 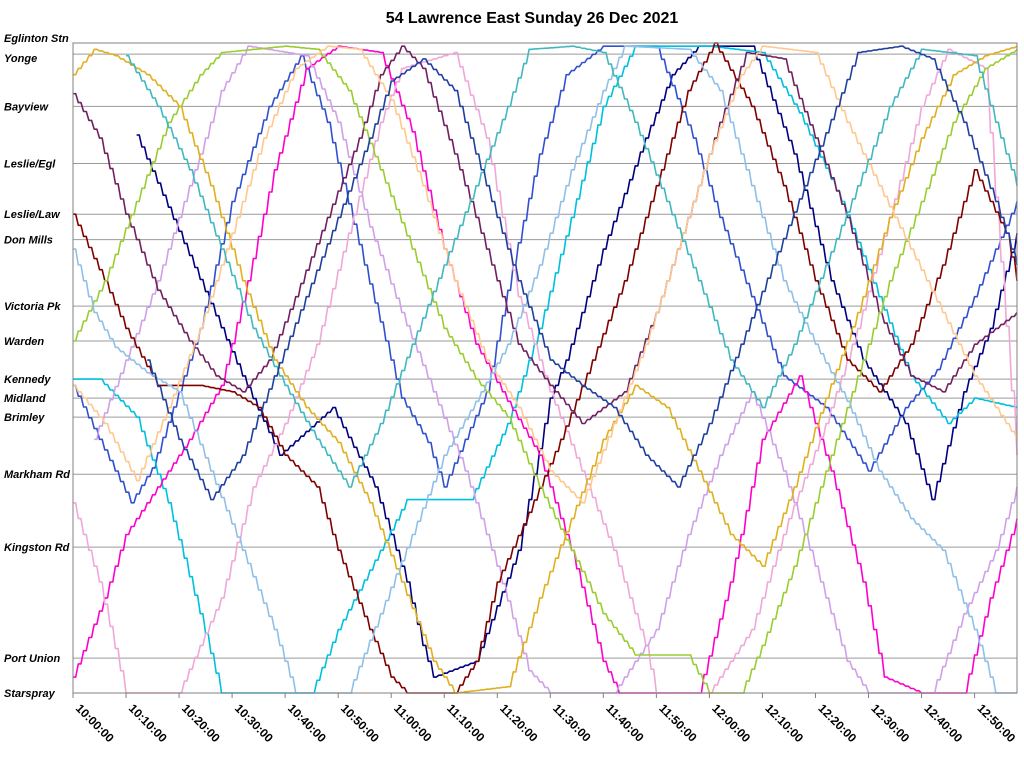 What do you see at coordinates (890, 723) in the screenshot?
I see `x-tick-label: 12:30:00` at bounding box center [890, 723].